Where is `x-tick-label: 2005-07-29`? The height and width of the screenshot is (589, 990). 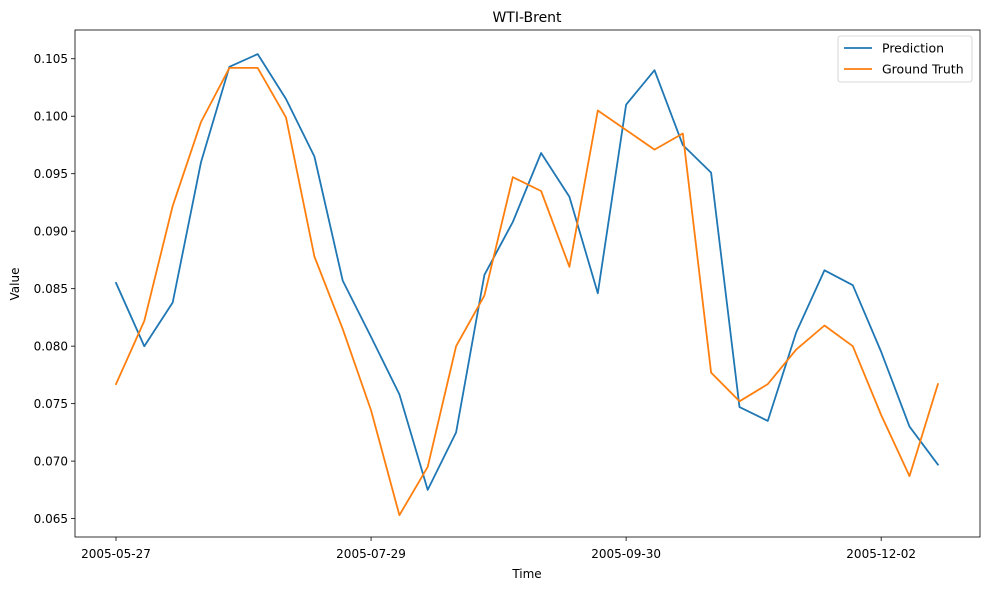 x-tick-label: 2005-07-29 is located at coordinates (371, 554).